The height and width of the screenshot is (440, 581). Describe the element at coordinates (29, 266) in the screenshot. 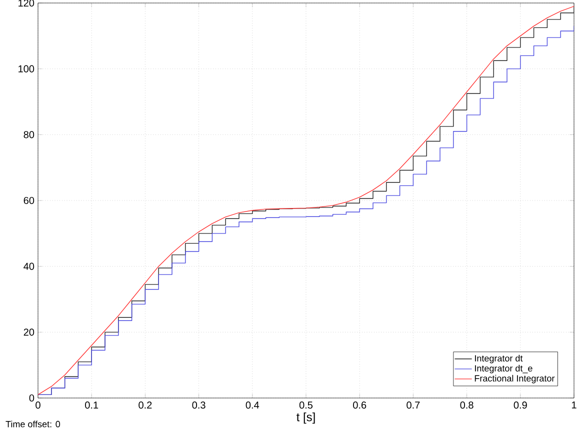

I see `y-tick-label: 40` at that location.